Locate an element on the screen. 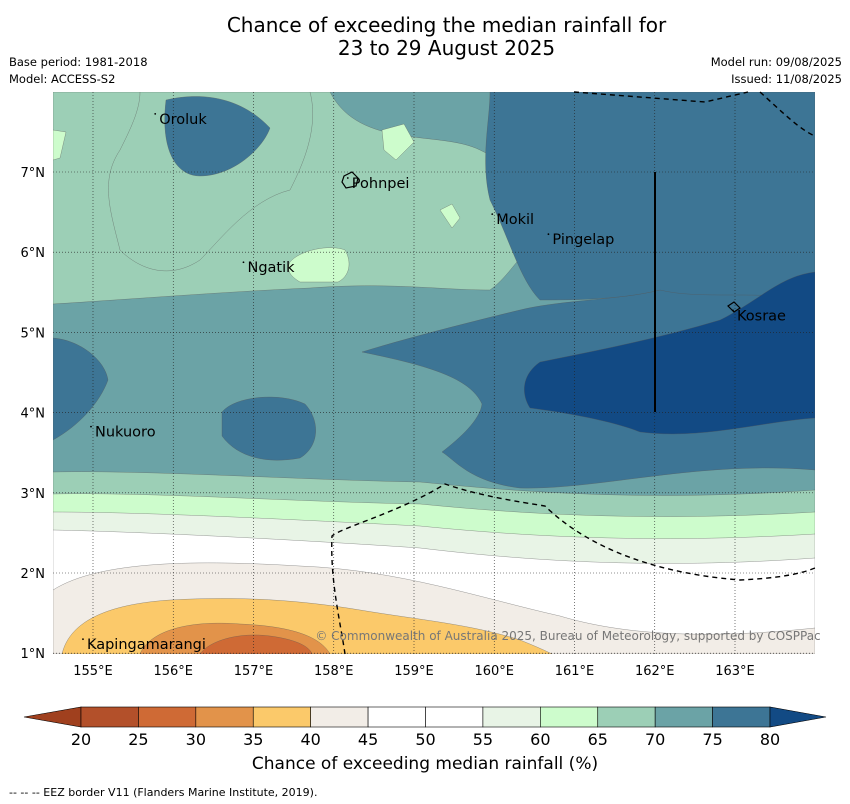 The height and width of the screenshot is (804, 850). latitude-tick-label: 6°N is located at coordinates (33, 253).